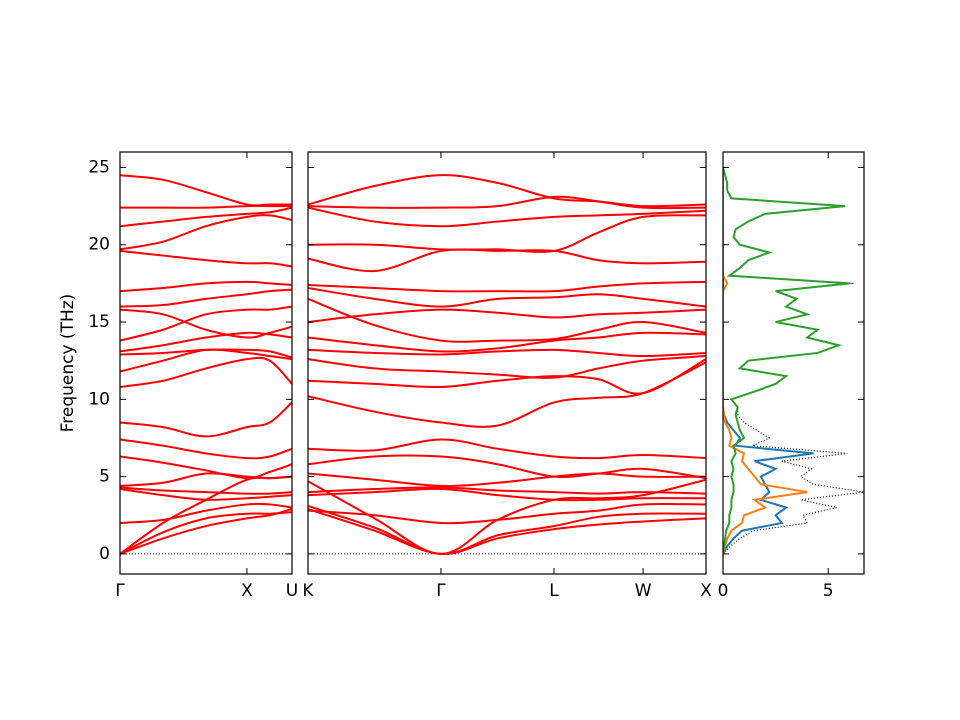 This screenshot has height=720, width=960. Describe the element at coordinates (99, 167) in the screenshot. I see `y-tick-label: 25` at that location.